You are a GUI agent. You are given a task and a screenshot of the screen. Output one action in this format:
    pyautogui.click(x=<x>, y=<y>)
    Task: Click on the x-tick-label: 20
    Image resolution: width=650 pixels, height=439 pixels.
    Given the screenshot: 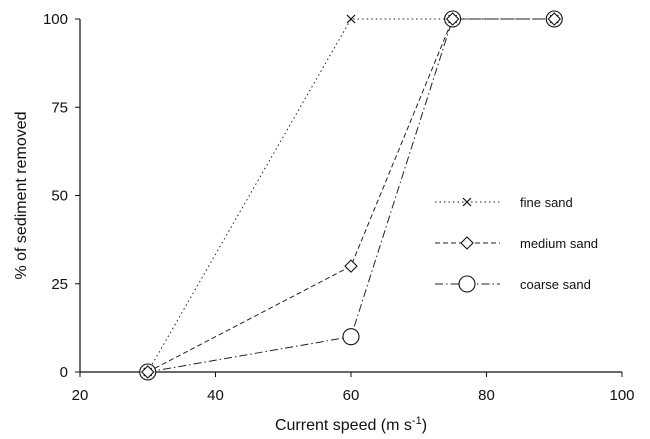 What is the action you would take?
    pyautogui.click(x=80, y=395)
    